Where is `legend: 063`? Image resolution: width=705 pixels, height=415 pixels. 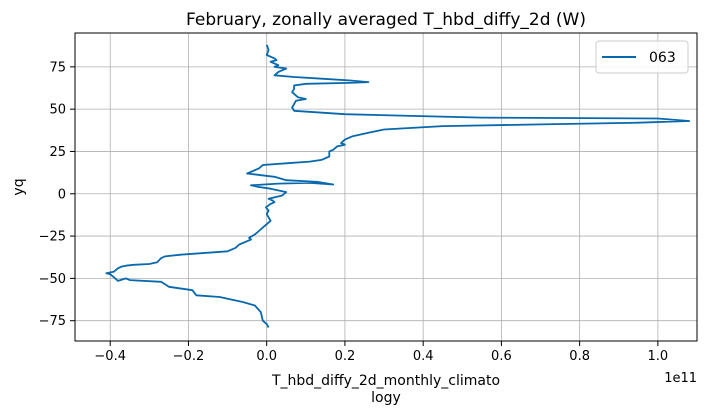
legend: 063 is located at coordinates (642, 57).